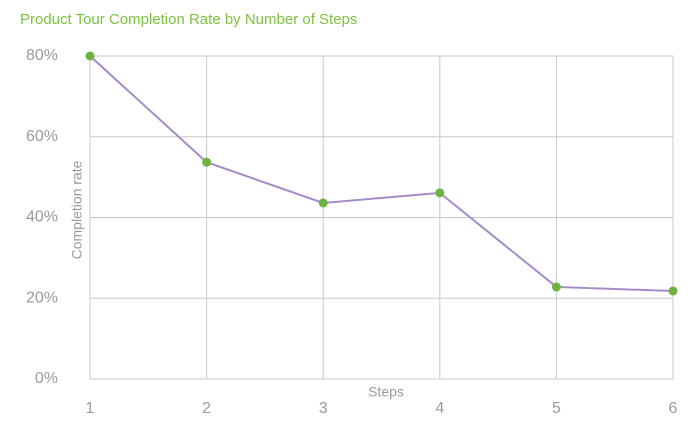 The height and width of the screenshot is (431, 700). Describe the element at coordinates (386, 392) in the screenshot. I see `x-axis-label: Steps` at that location.